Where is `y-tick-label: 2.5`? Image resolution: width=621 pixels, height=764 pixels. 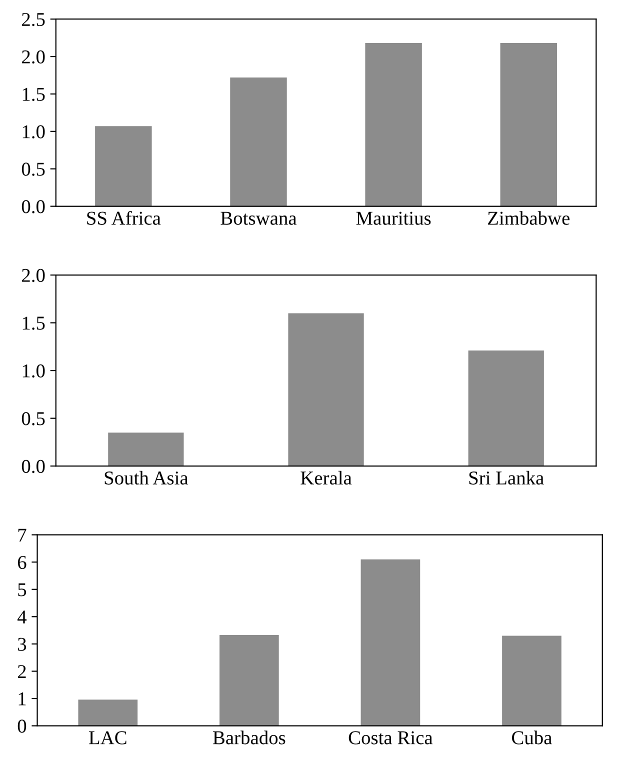
y-tick-label: 2.5 is located at coordinates (33, 19).